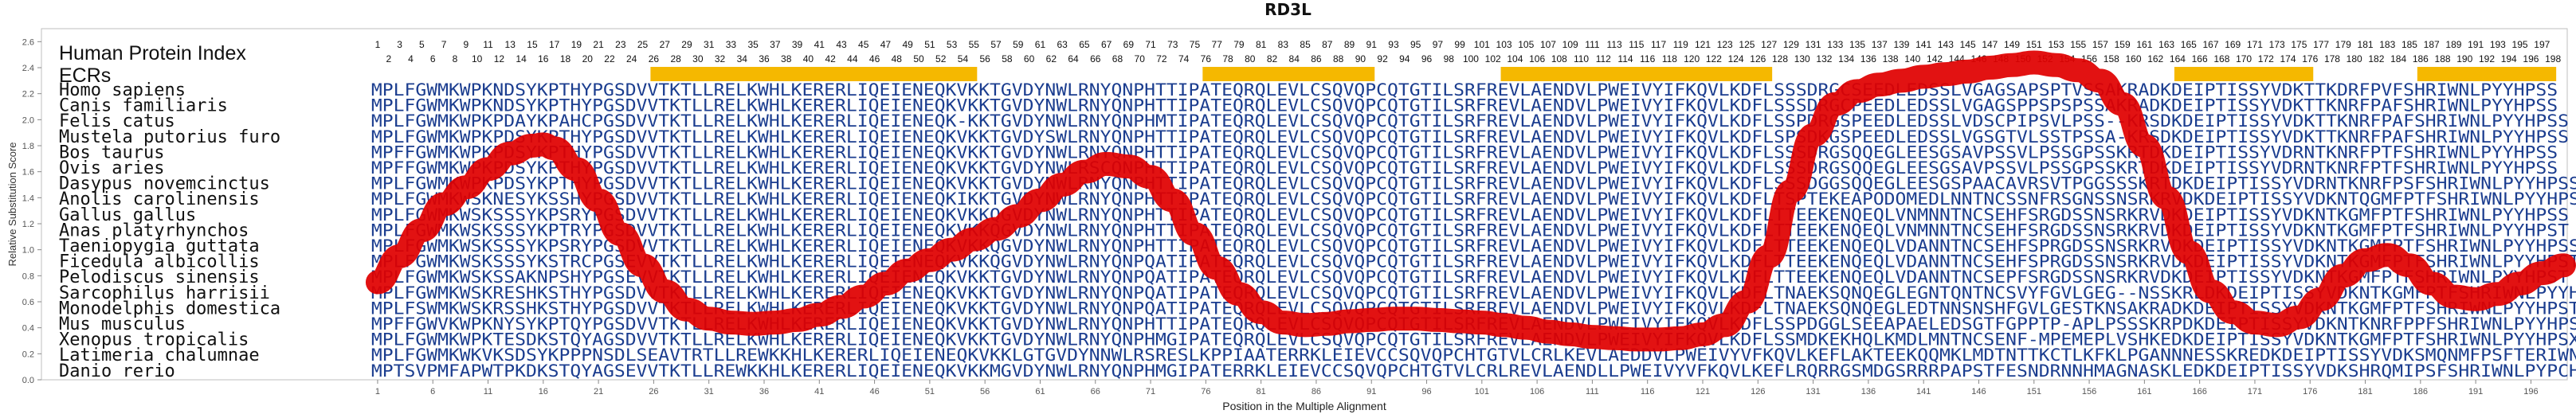  What do you see at coordinates (742, 58) in the screenshot?
I see `human-index-number: 34` at bounding box center [742, 58].